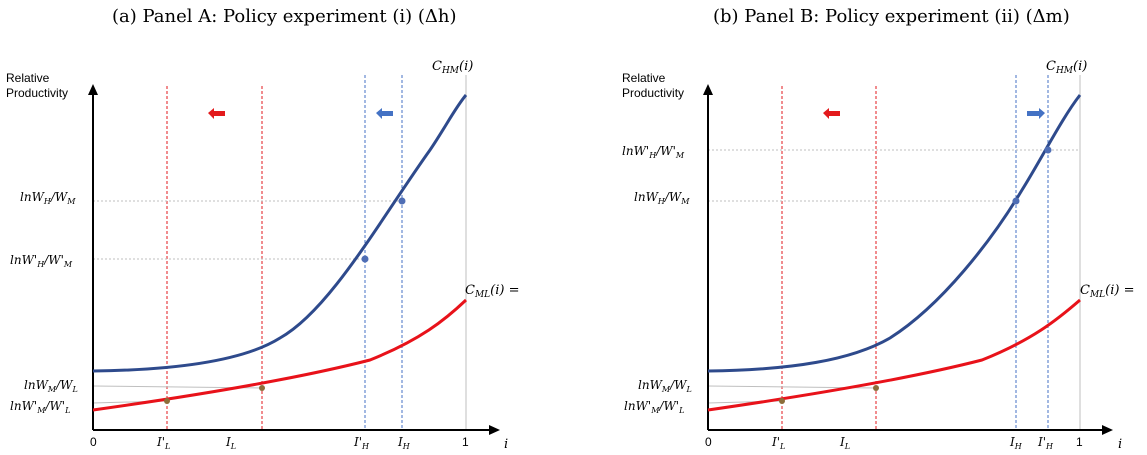 The width and height of the screenshot is (1147, 455). I want to click on blue-left-arrow-icon, so click(384, 113).